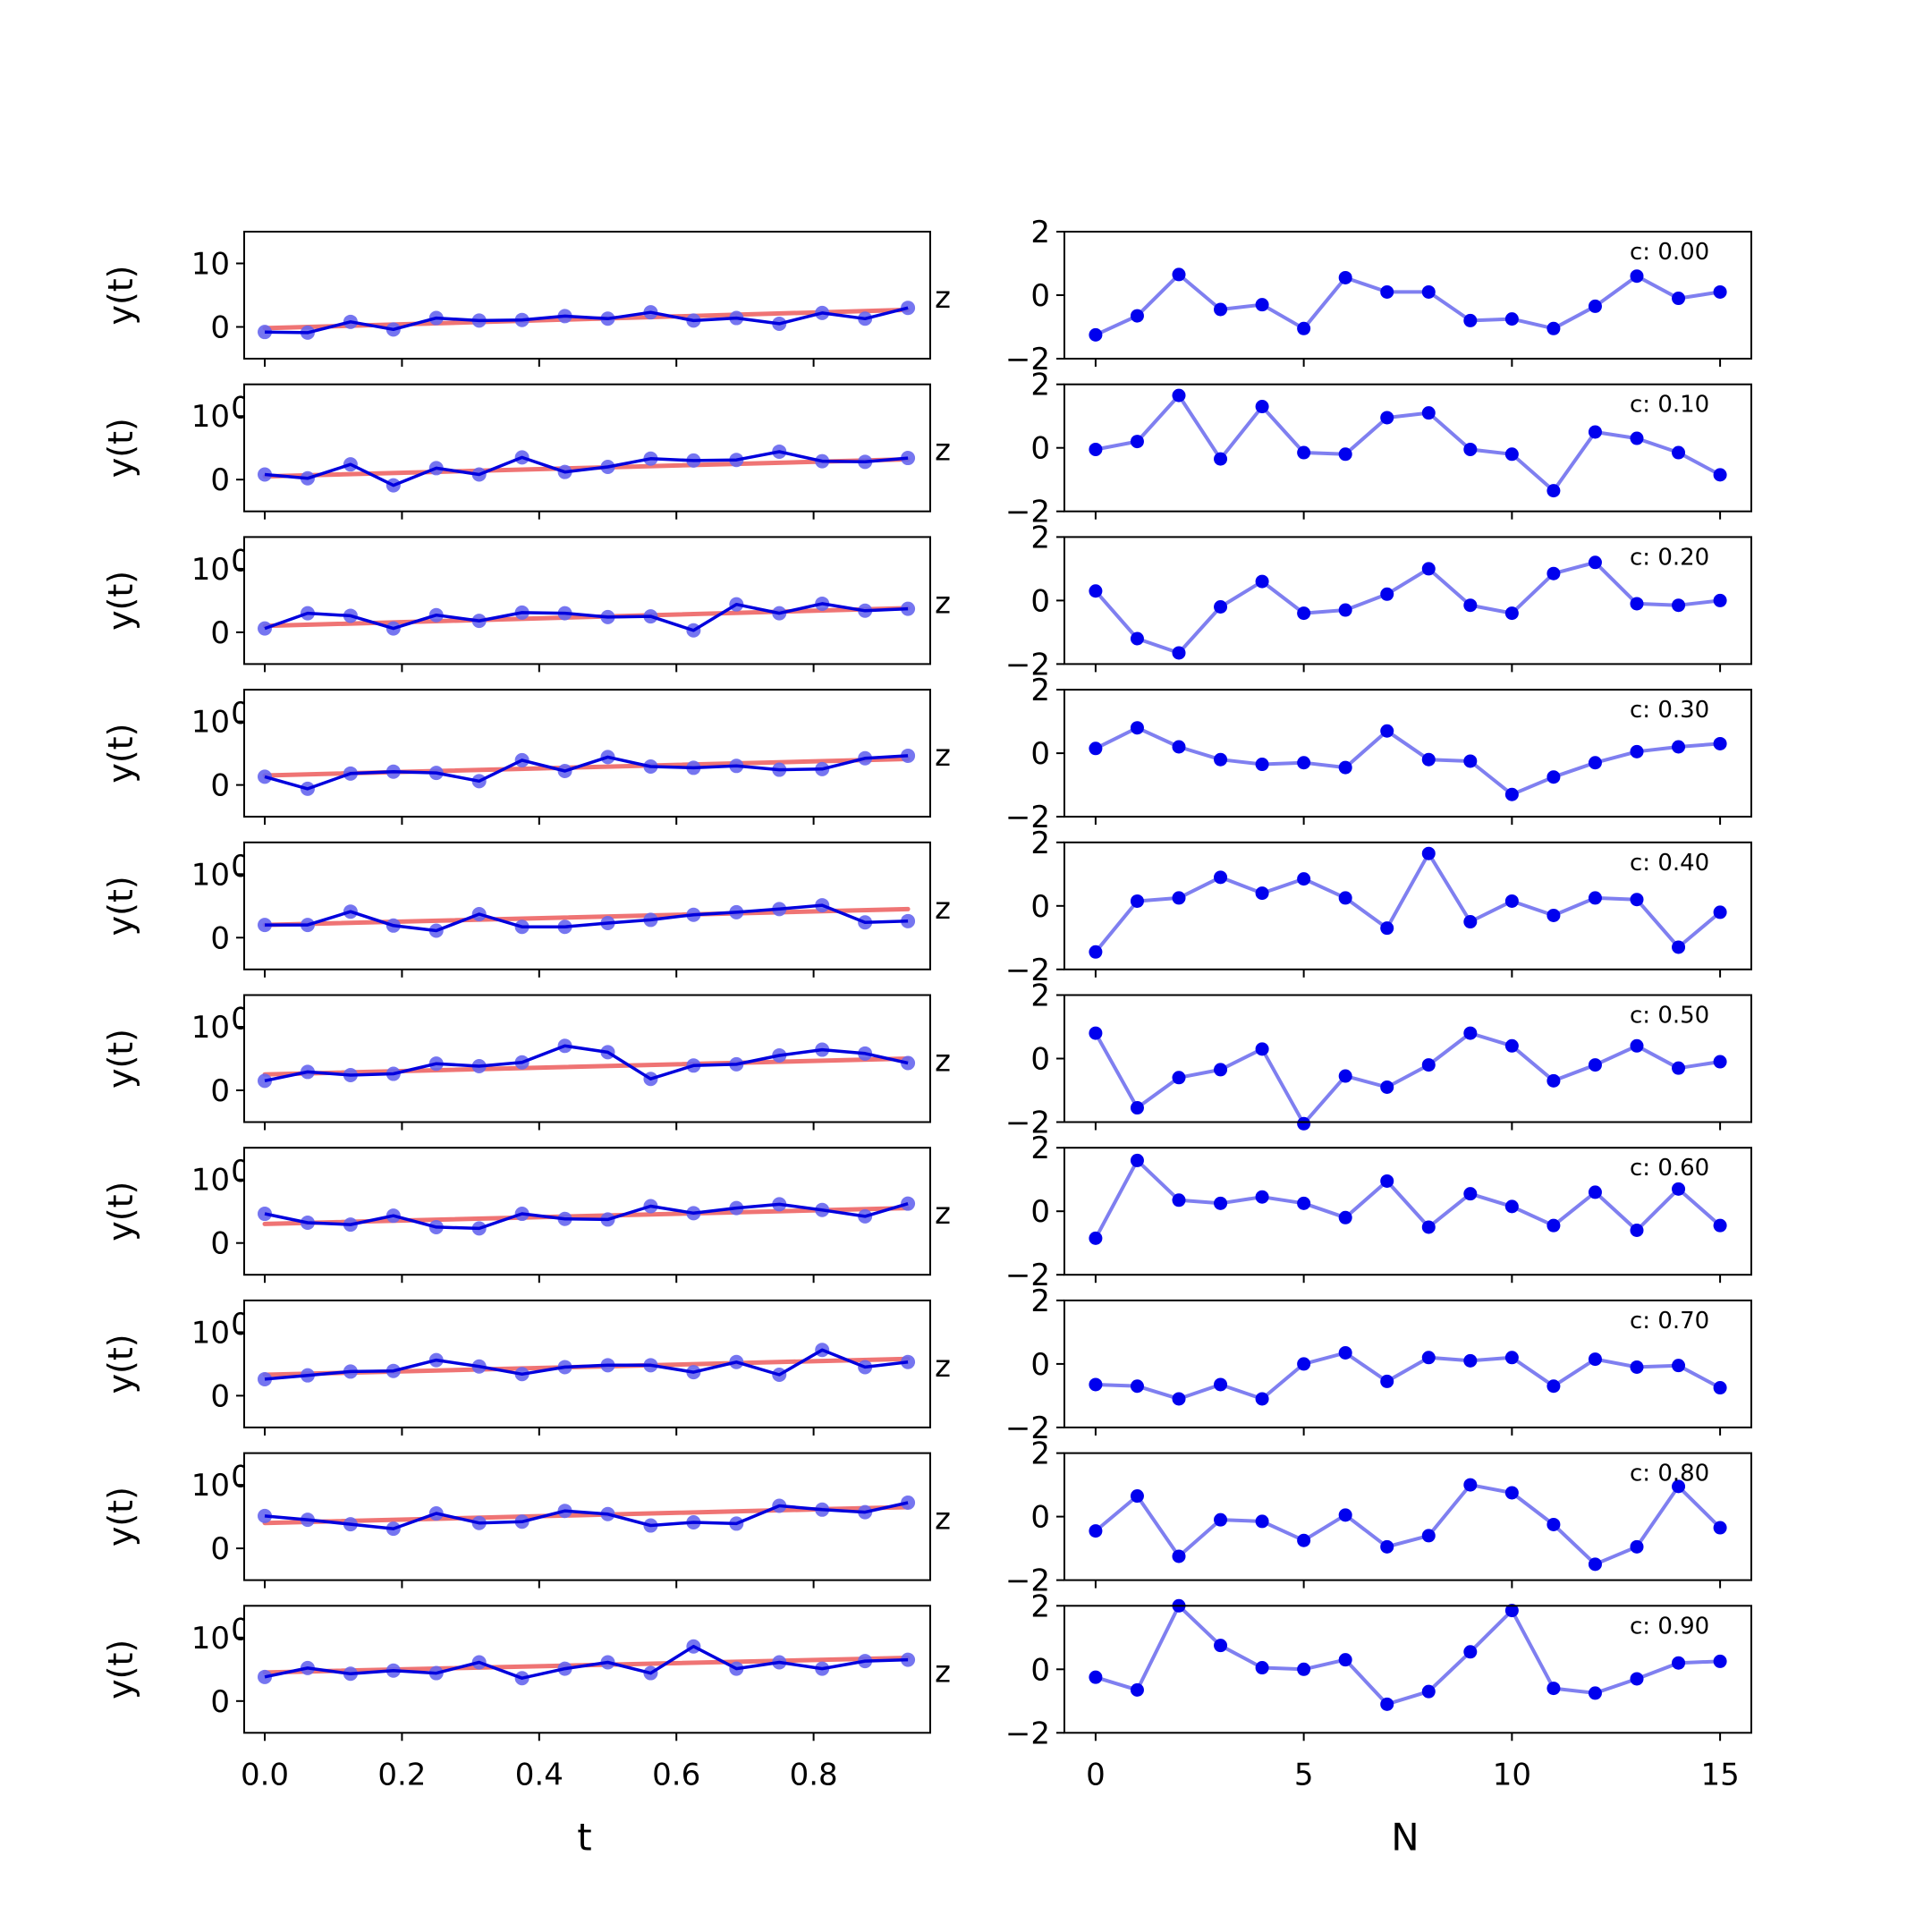 The image size is (1932, 1932). I want to click on c-value-label: c: 0.50, so click(1669, 1016).